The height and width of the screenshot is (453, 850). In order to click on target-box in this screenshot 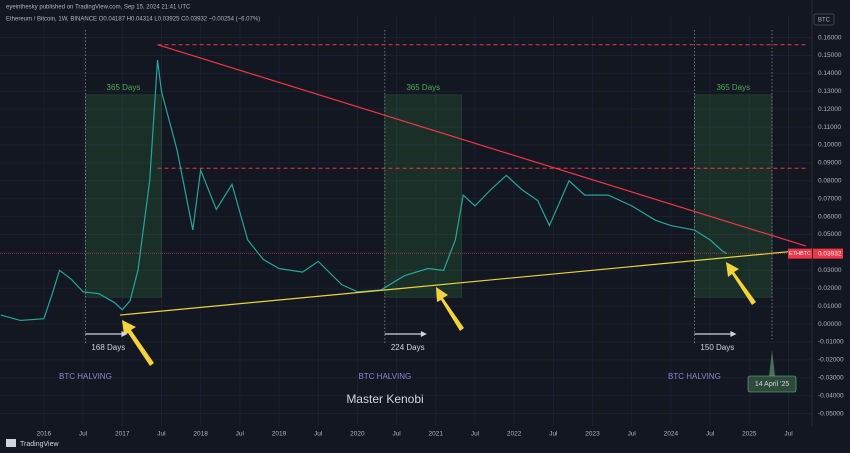, I will do `click(772, 384)`.